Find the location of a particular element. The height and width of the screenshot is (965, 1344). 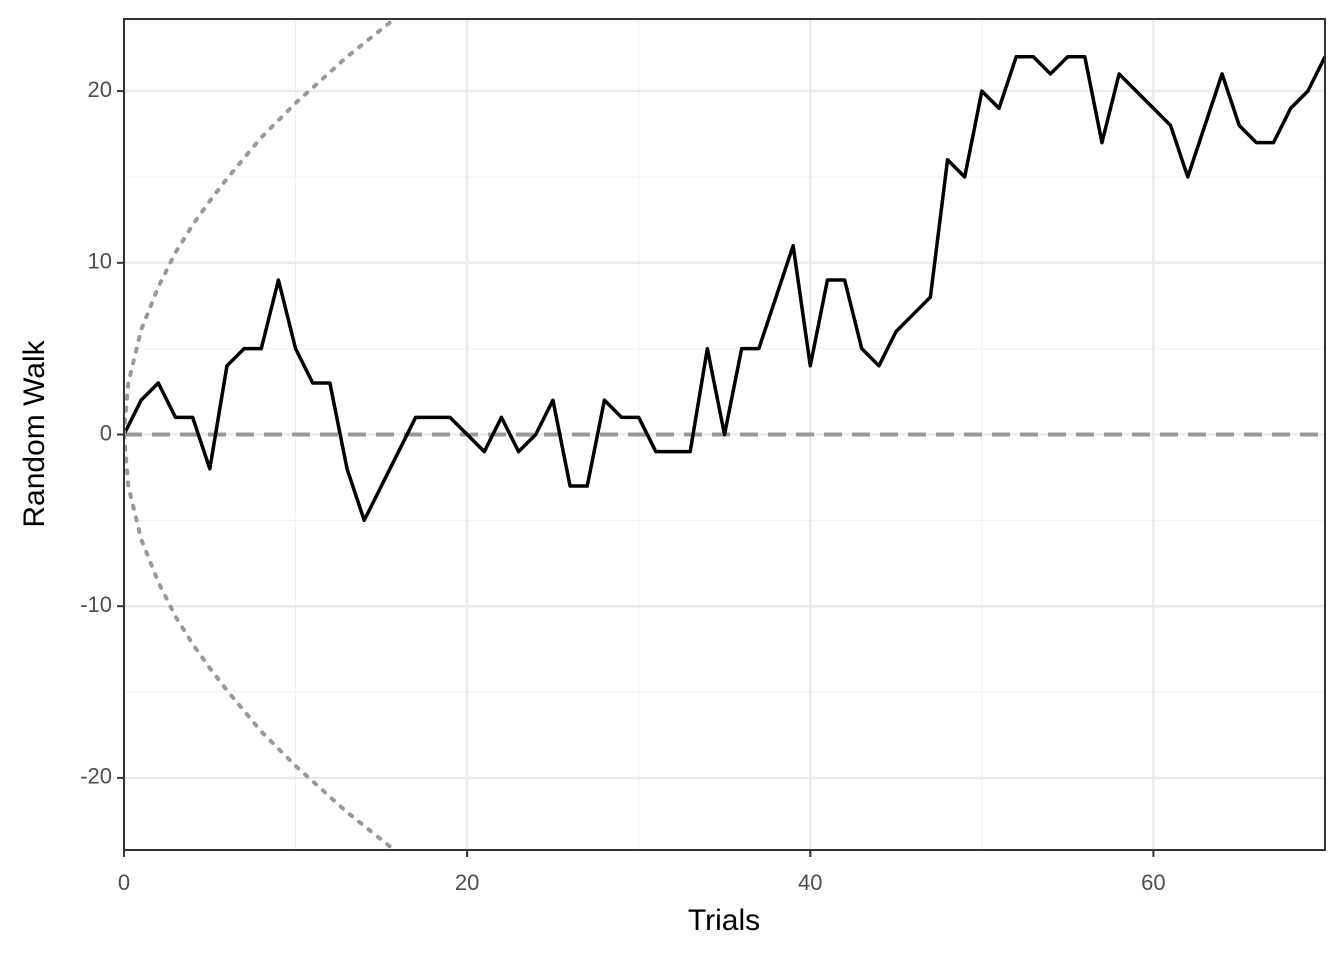

y-tick-label: 20 is located at coordinates (100, 89).